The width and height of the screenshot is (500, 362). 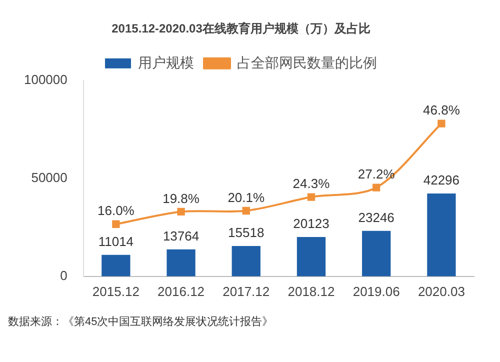 What do you see at coordinates (64, 275) in the screenshot?
I see `y-tick-label: 0` at bounding box center [64, 275].